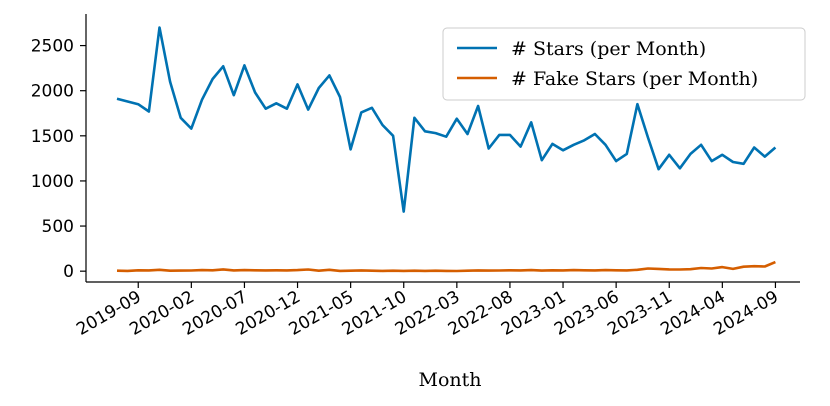 This screenshot has height=406, width=830. I want to click on y-tick-label: 0, so click(68, 272).